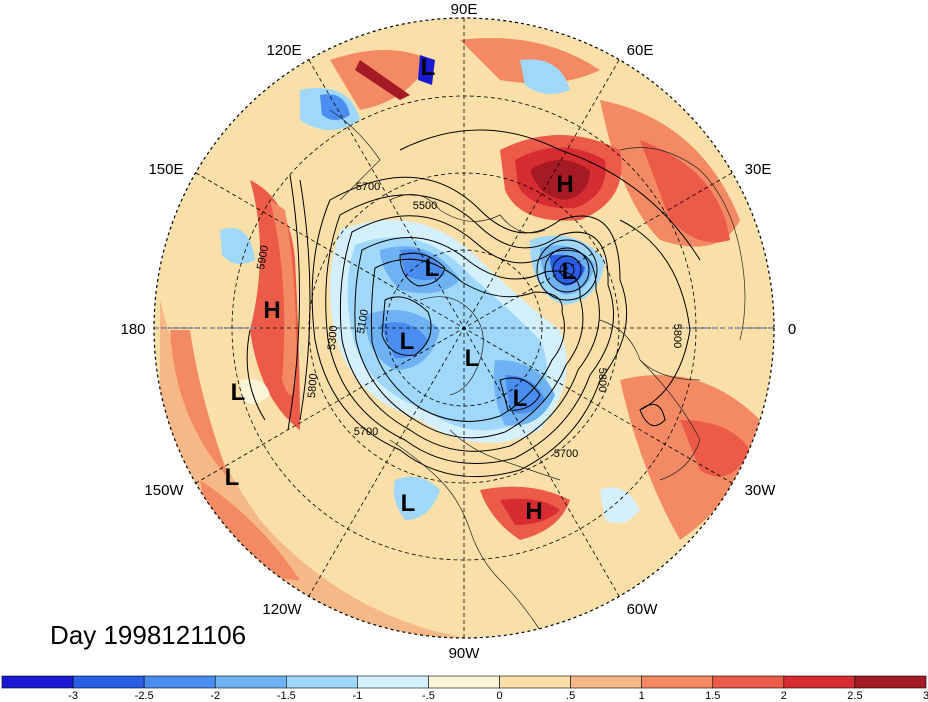 The height and width of the screenshot is (702, 928). Describe the element at coordinates (263, 257) in the screenshot. I see `contour-label: 5900` at that location.